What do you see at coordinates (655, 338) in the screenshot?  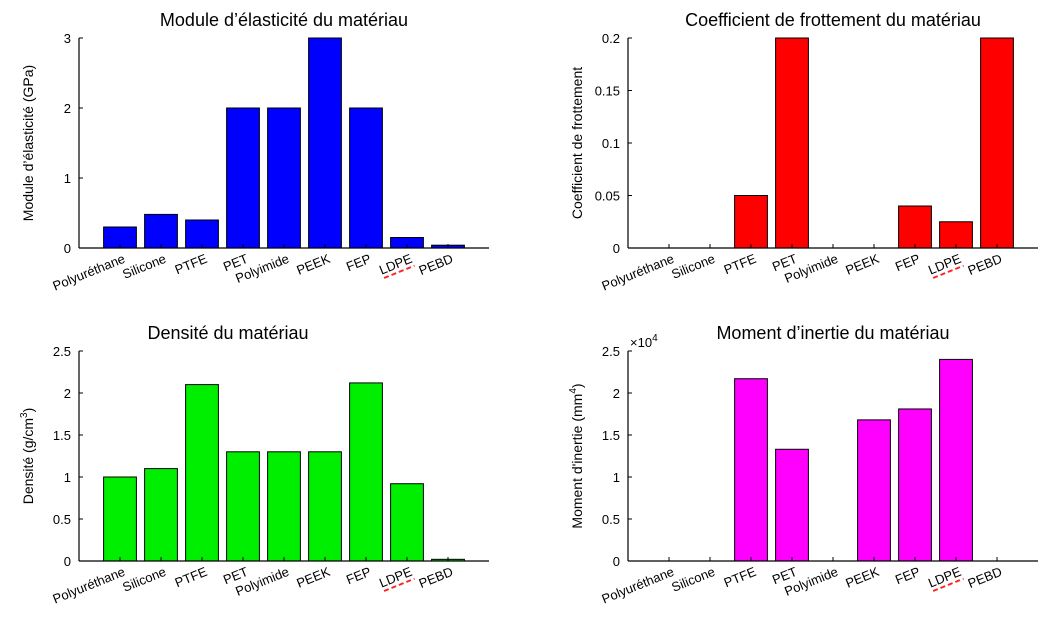 I see `y-axis-multiplier-exponent: 4` at bounding box center [655, 338].